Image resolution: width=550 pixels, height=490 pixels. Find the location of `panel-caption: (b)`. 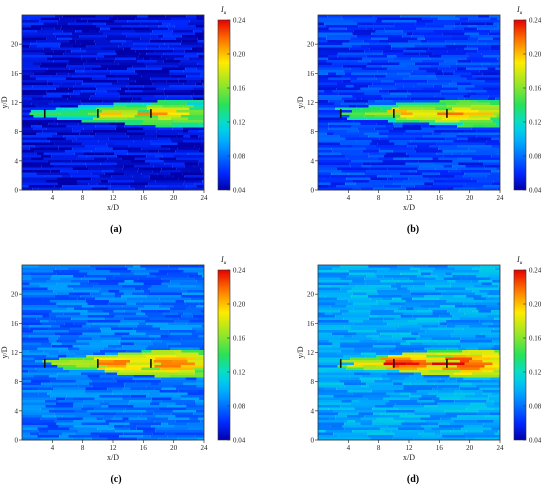

panel-caption: (b) is located at coordinates (413, 229).